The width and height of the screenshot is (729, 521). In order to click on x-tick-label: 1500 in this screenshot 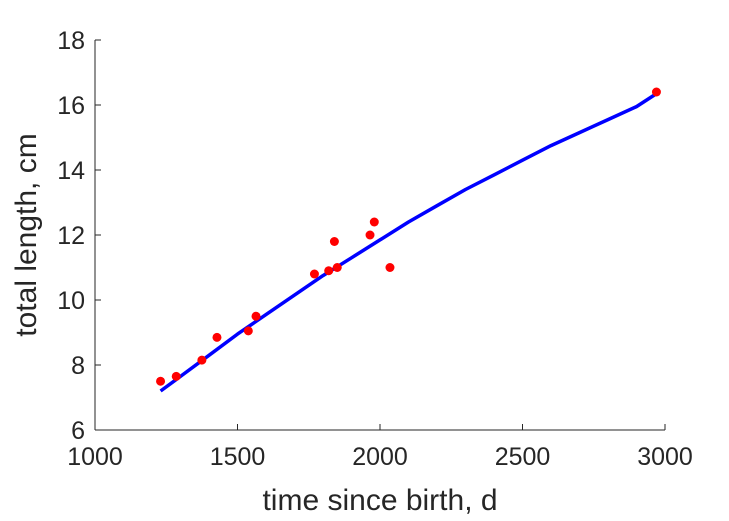, I will do `click(238, 457)`.